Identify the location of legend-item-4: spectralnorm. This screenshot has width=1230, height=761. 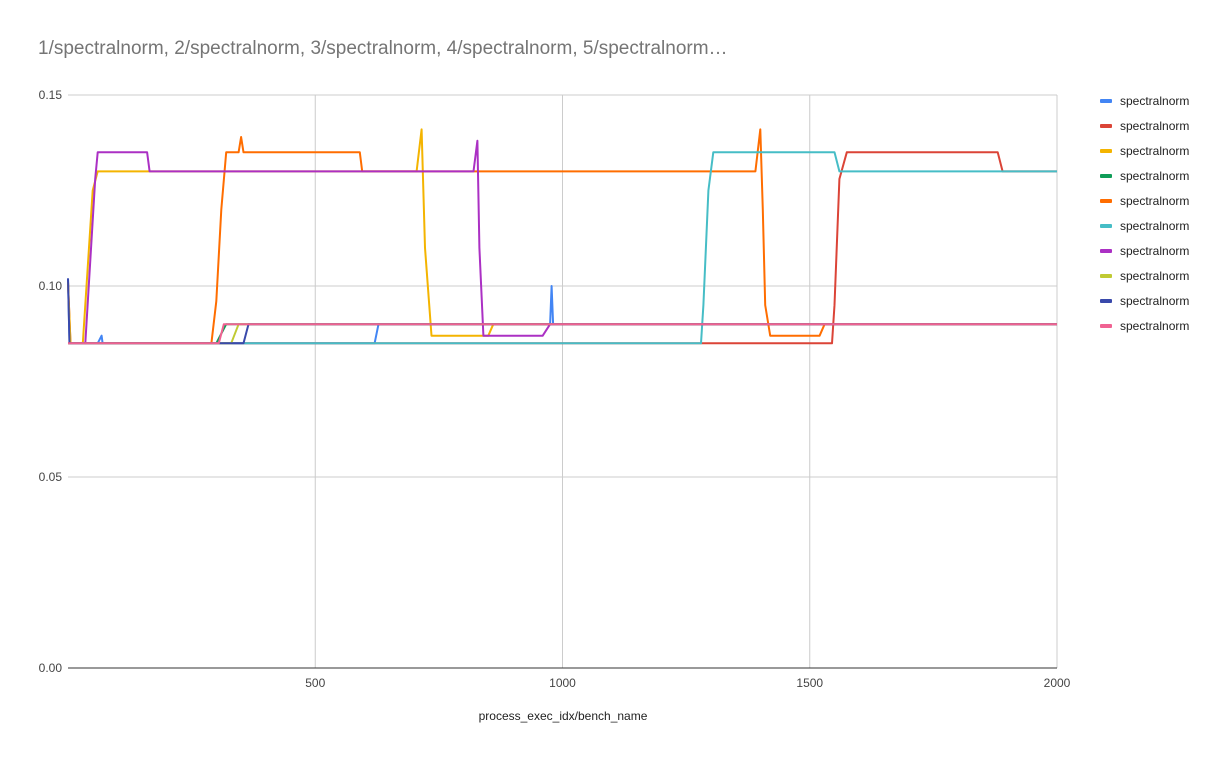
(1144, 175).